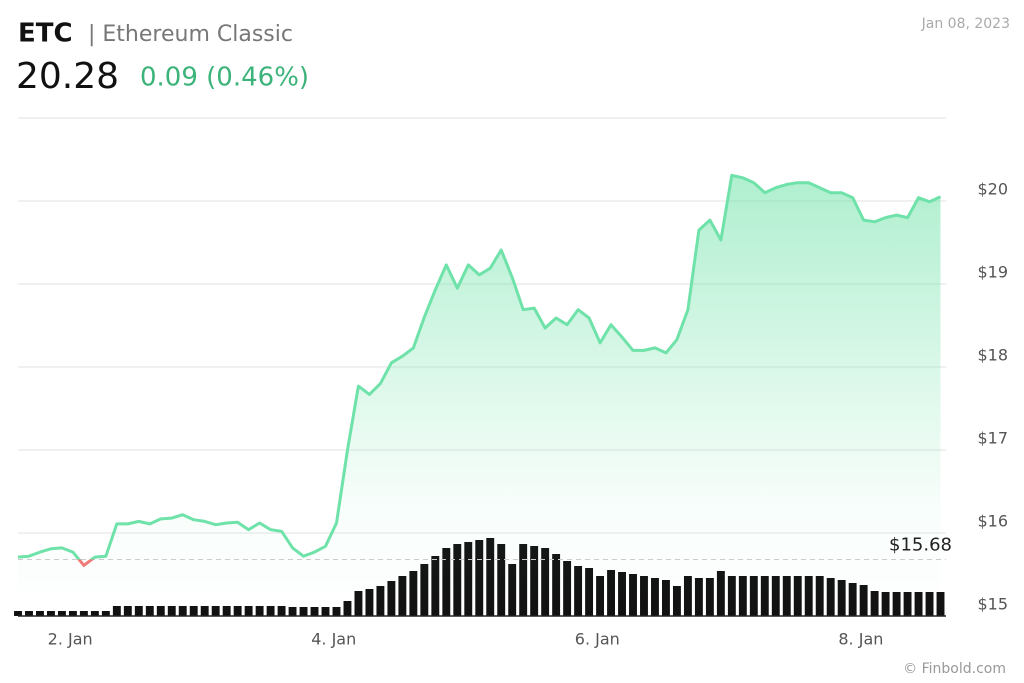  What do you see at coordinates (992, 189) in the screenshot?
I see `y-tick-label: $20` at bounding box center [992, 189].